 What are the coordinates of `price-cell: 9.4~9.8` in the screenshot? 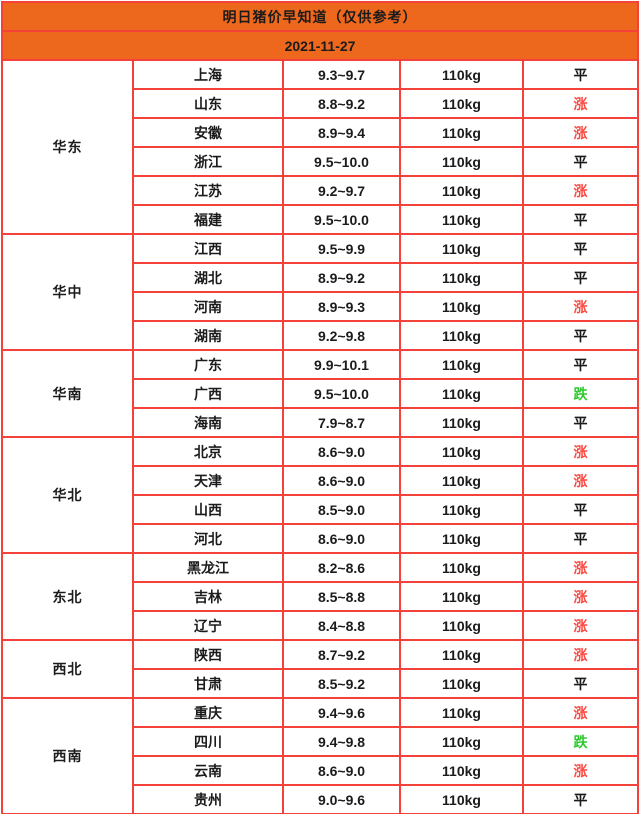 It's located at (341, 741).